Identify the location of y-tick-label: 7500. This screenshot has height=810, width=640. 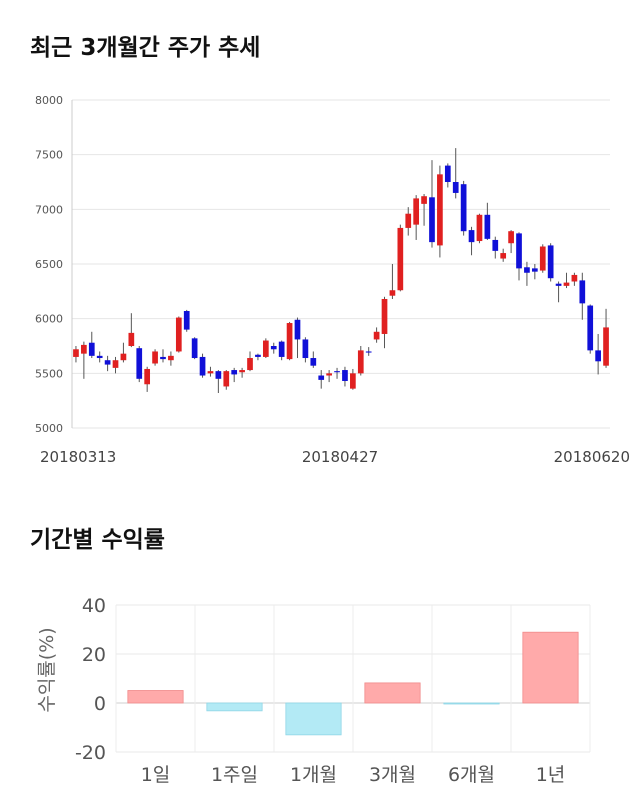
(49, 155).